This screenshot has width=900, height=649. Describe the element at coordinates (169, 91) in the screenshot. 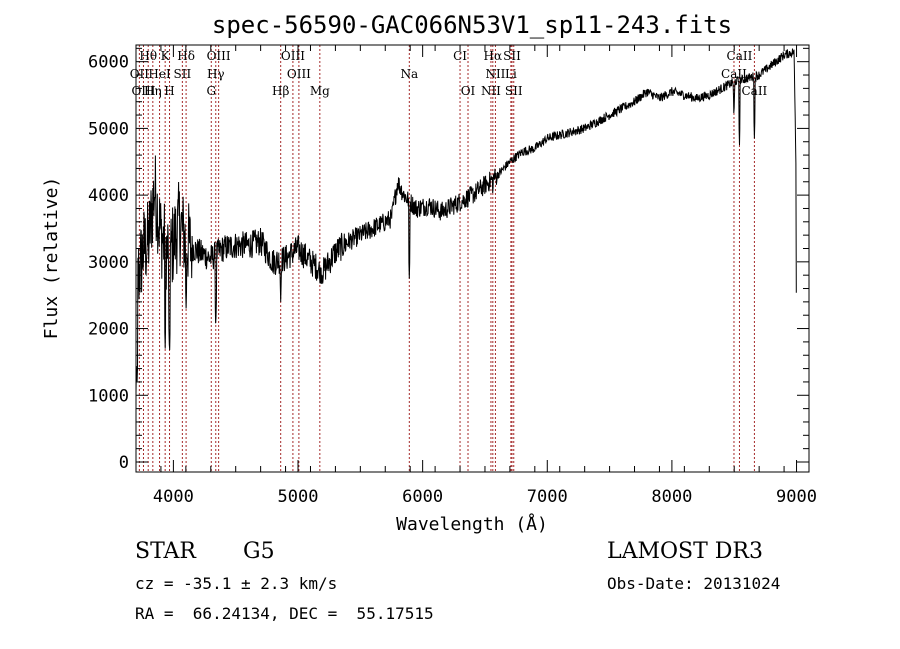

I see `line-label: H` at that location.